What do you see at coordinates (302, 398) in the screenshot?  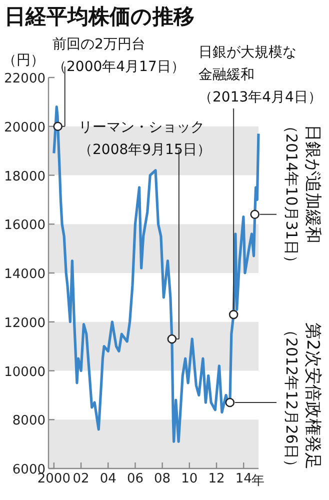 I see `annotation: 第2次安倍政権発足（2012年12月26日）` at bounding box center [302, 398].